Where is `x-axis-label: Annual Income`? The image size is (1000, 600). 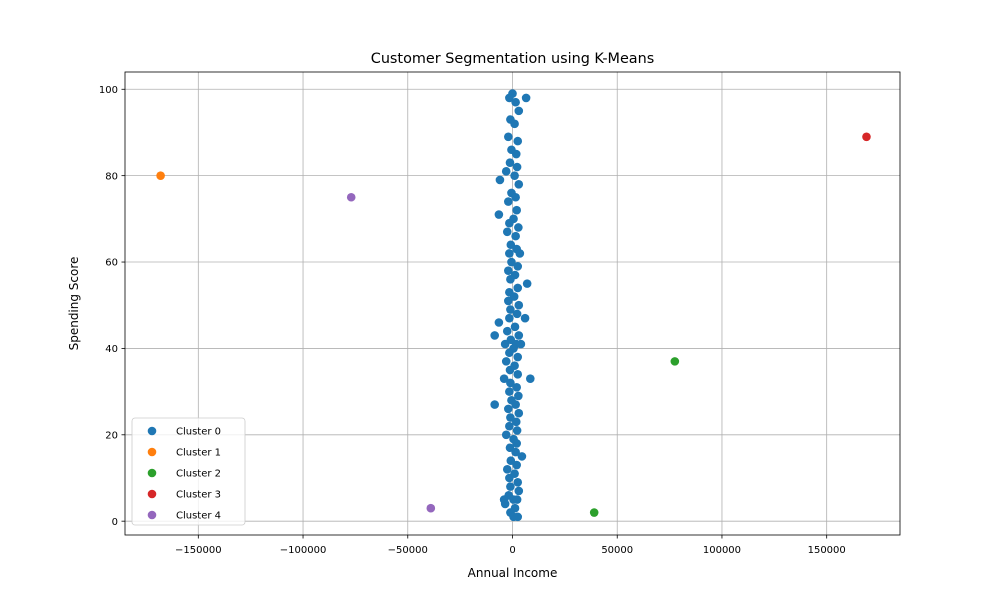
x-axis-label: Annual Income is located at coordinates (513, 573).